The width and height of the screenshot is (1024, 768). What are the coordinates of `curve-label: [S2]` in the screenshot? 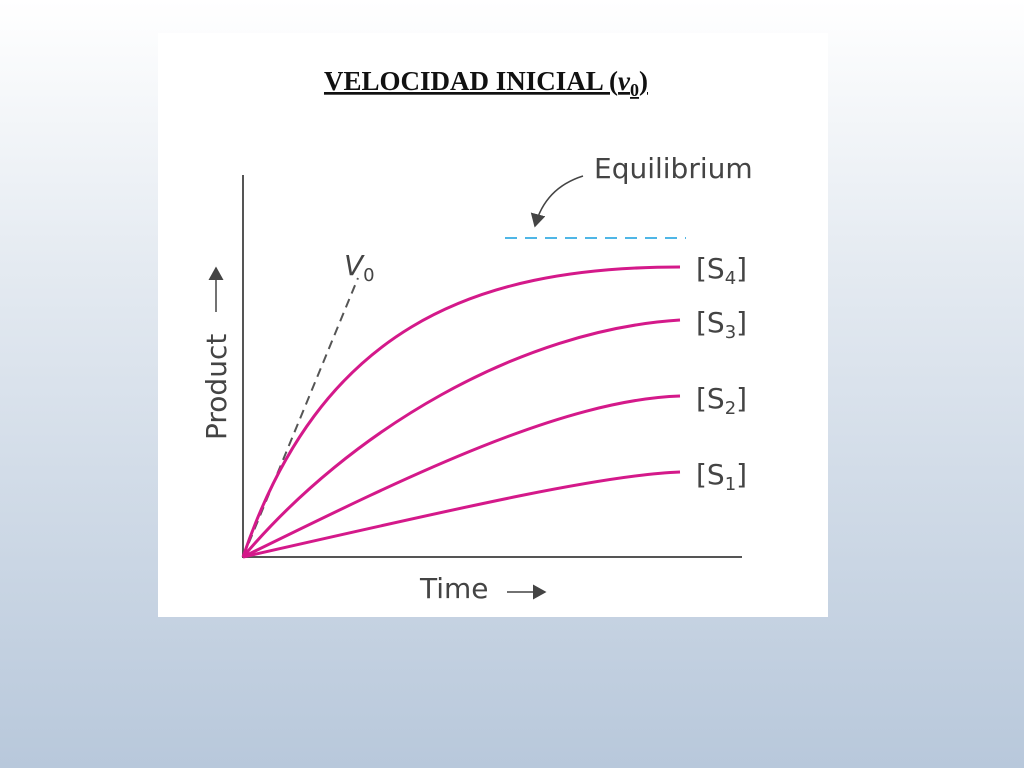 It's located at (721, 400).